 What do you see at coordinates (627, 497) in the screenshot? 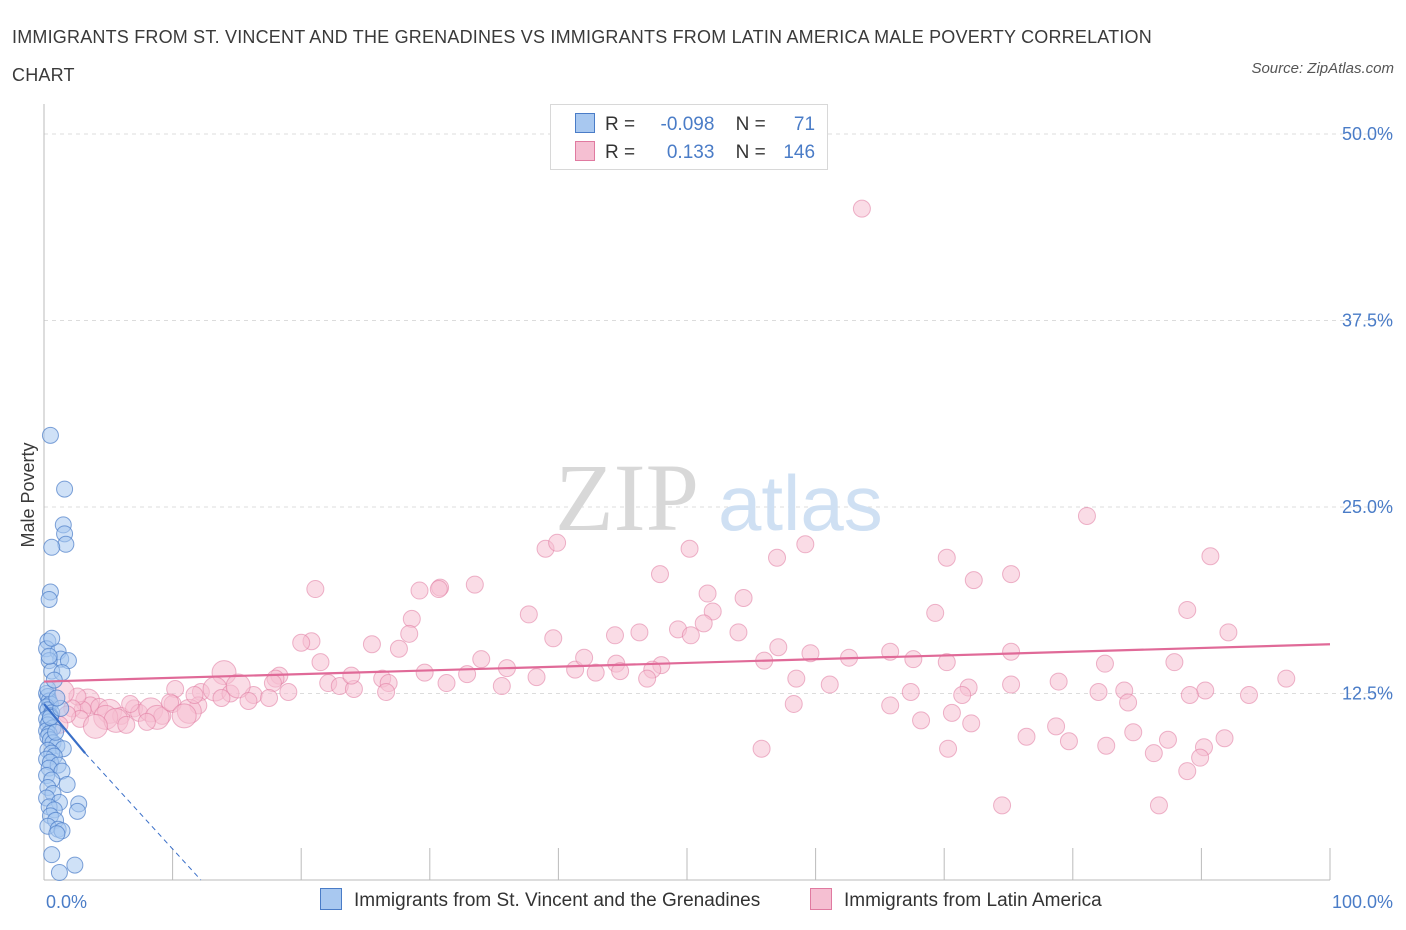
I see `watermark-zip: ZIP` at bounding box center [627, 497].